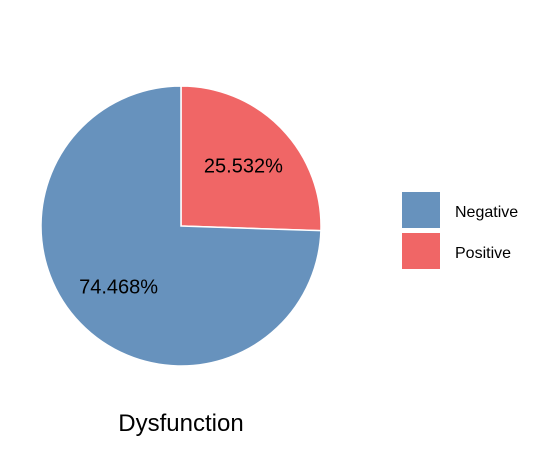 The width and height of the screenshot is (533, 468). Describe the element at coordinates (459, 230) in the screenshot. I see `legend: Negative Positive` at that location.